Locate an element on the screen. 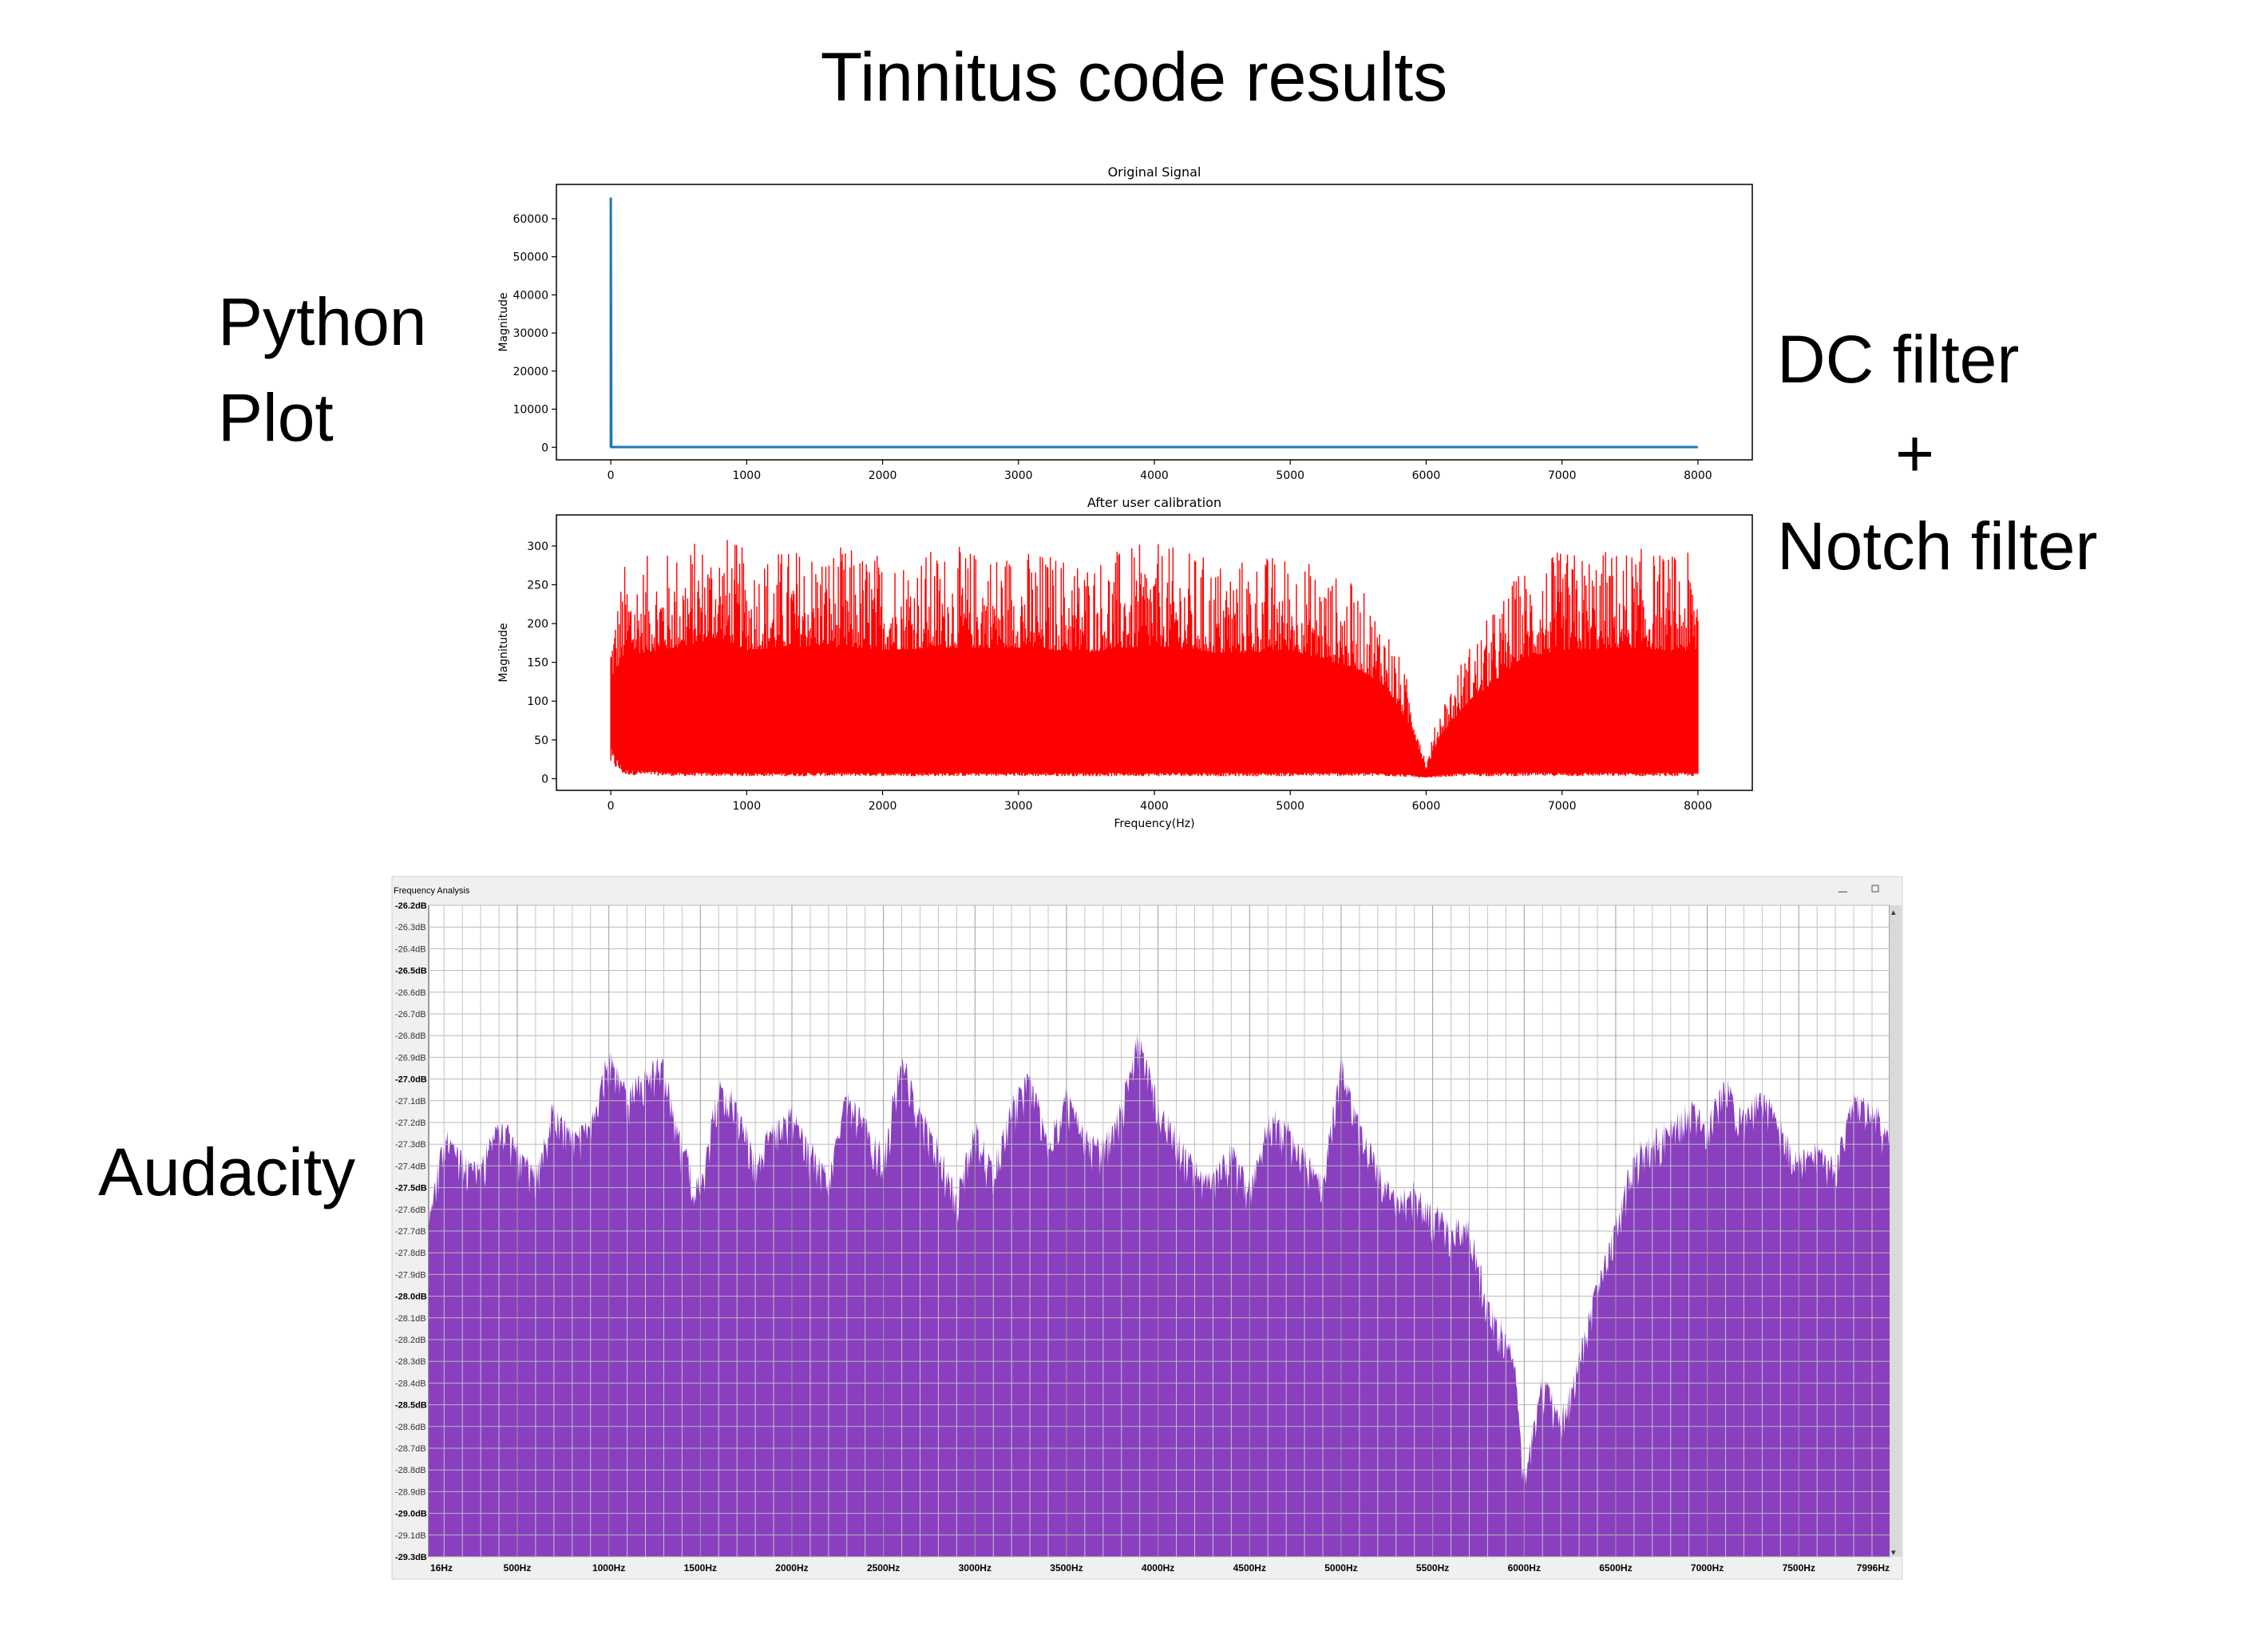 The image size is (2268, 1639). python-plot-label-line2: Plot is located at coordinates (276, 417).